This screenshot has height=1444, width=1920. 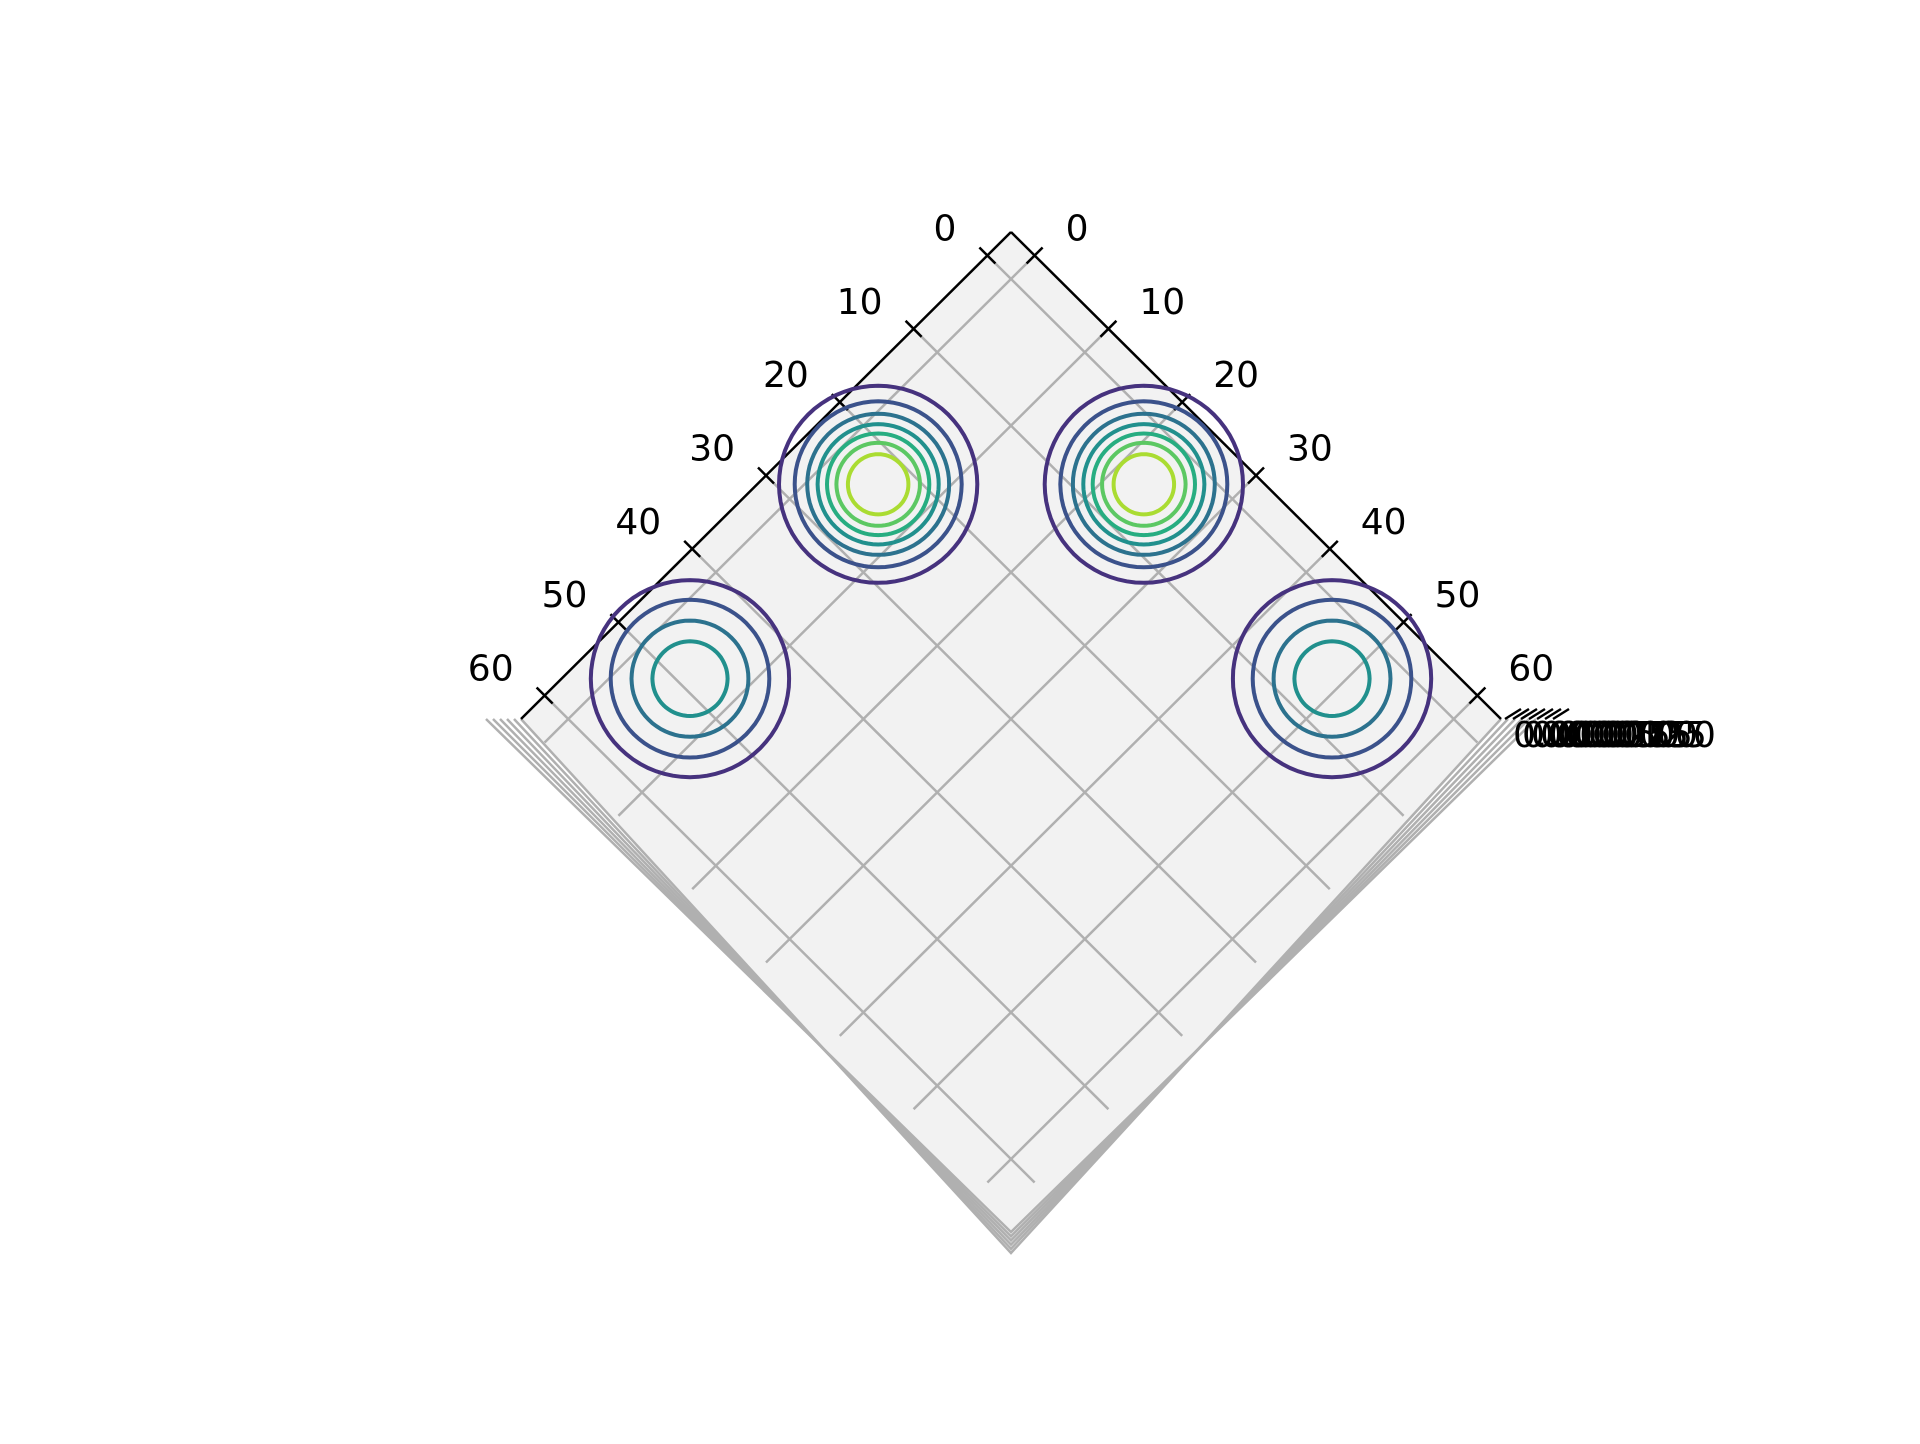 What do you see at coordinates (1077, 228) in the screenshot?
I see `y-tick-label: 0` at bounding box center [1077, 228].